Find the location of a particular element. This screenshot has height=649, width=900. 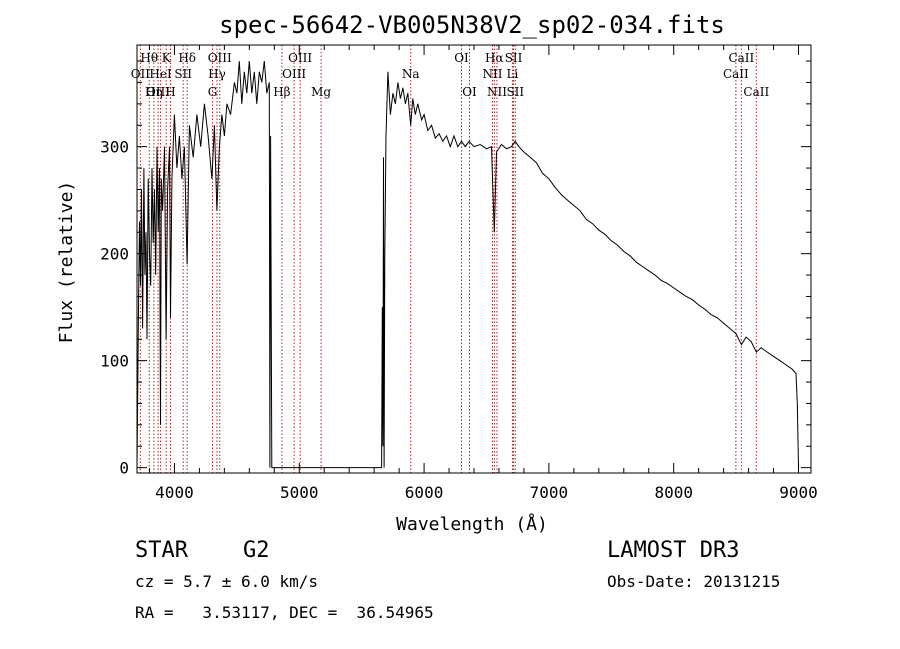

spectral-line-label: Na is located at coordinates (411, 74).